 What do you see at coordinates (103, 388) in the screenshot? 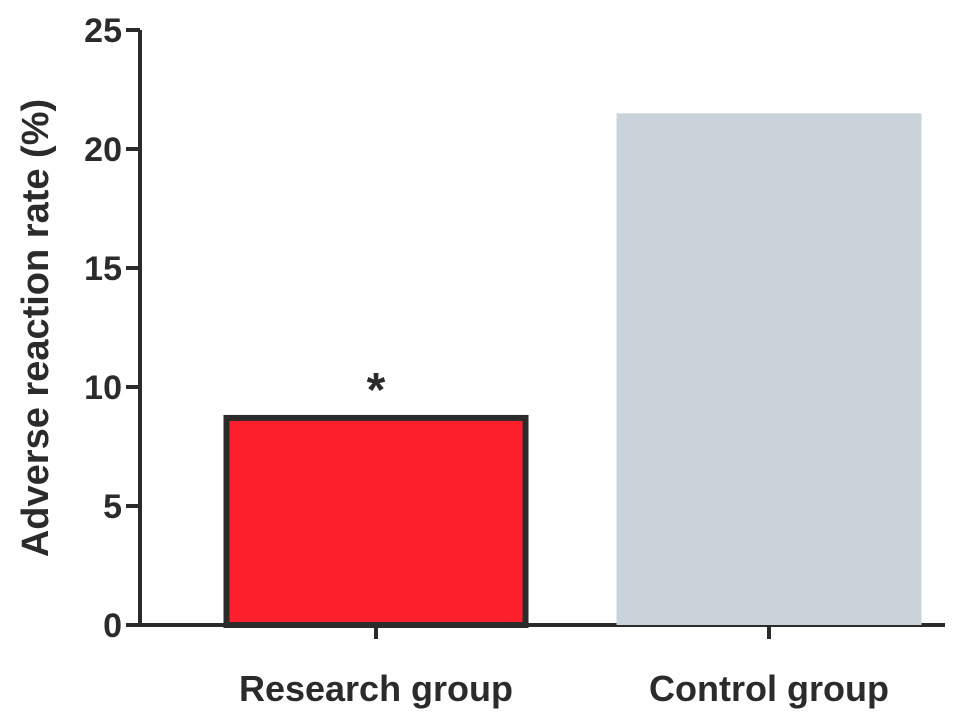
I see `y-tick-label-10: 10` at bounding box center [103, 388].